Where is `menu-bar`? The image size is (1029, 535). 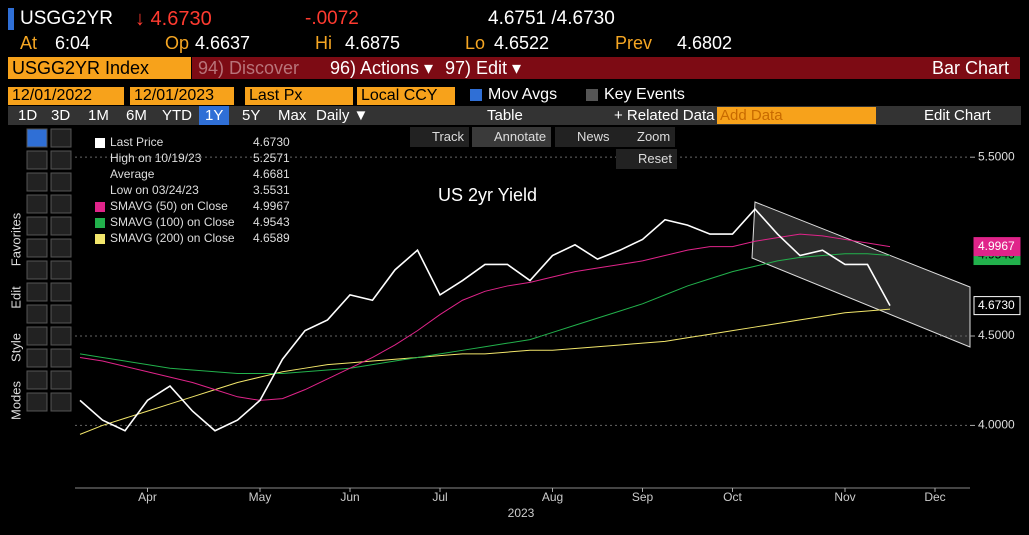
menu-bar is located at coordinates (606, 68).